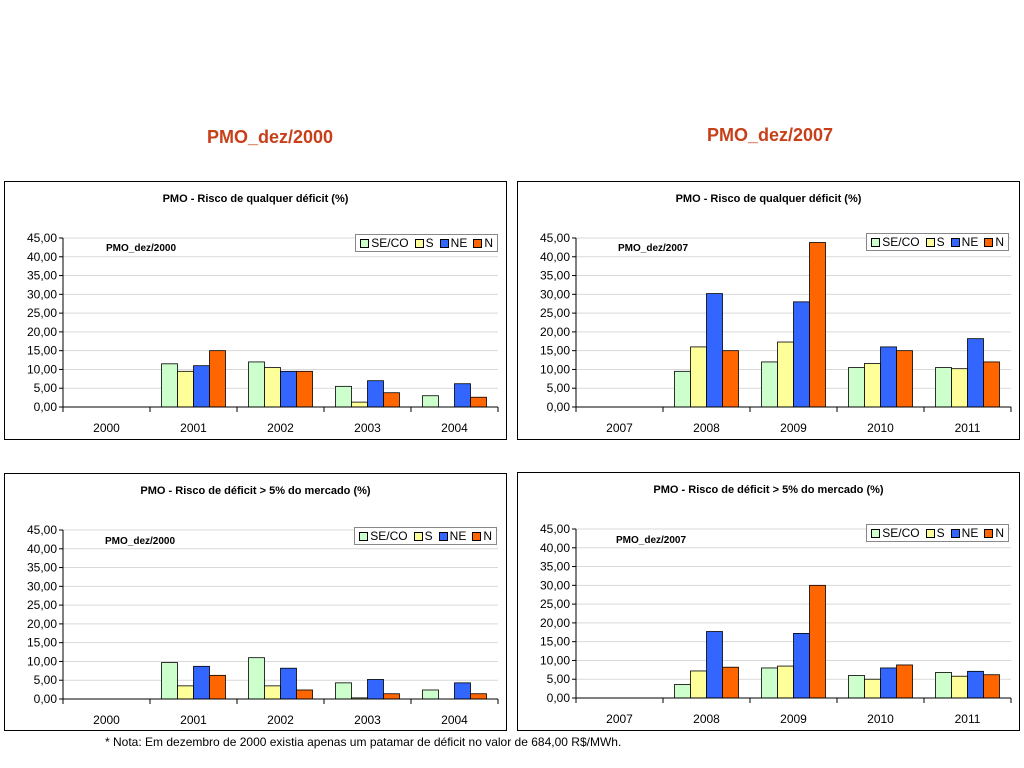  I want to click on bar-ne-2009, so click(801, 666).